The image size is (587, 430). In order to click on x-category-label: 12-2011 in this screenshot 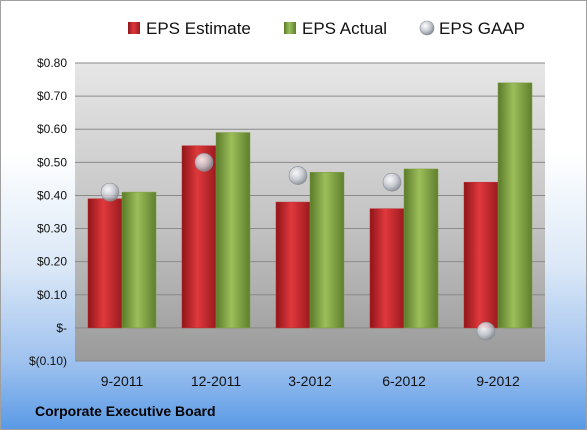, I will do `click(216, 381)`.